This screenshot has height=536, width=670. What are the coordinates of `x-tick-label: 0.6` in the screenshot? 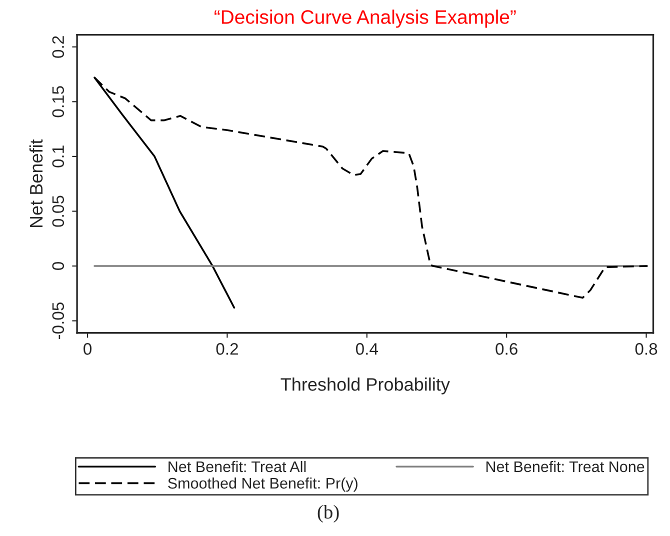 It's located at (507, 349).